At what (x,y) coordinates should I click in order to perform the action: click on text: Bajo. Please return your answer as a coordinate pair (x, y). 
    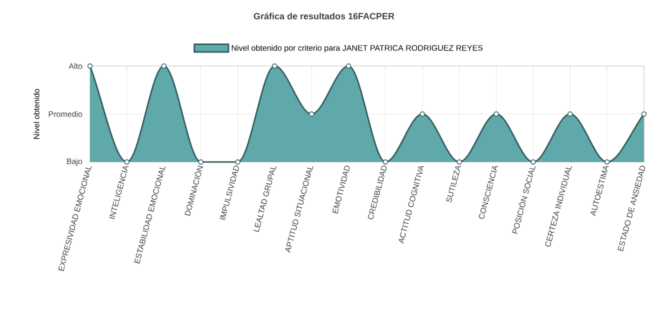
    Looking at the image, I should click on (74, 162).